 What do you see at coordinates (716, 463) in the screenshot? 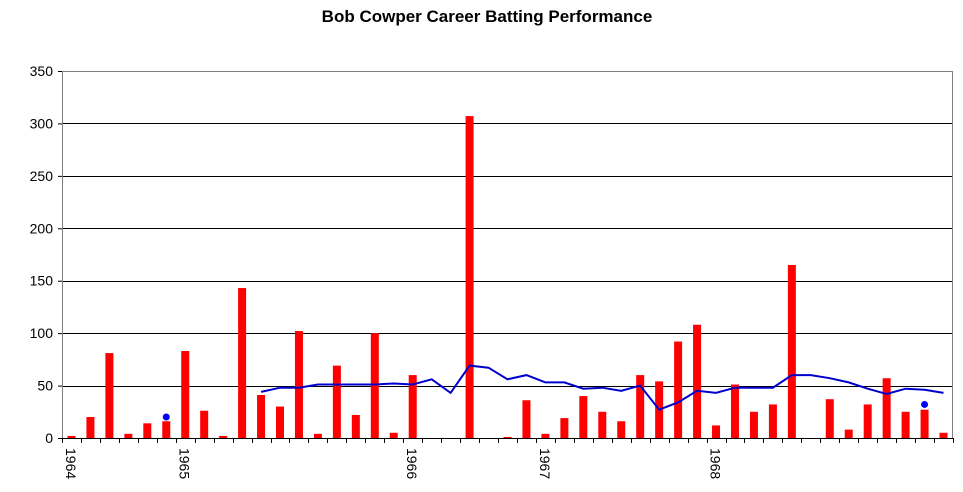
I see `x-tick-label-year: 1968` at bounding box center [716, 463].